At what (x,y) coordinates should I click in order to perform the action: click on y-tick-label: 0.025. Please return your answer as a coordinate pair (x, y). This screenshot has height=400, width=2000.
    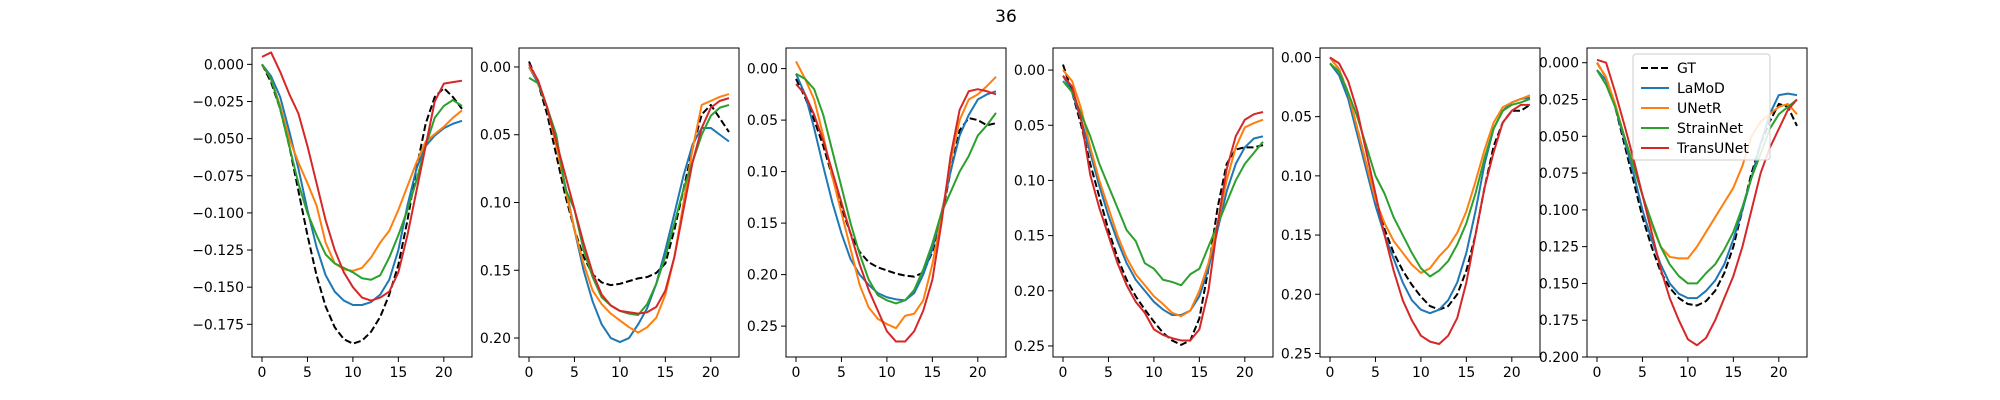
    Looking at the image, I should click on (1559, 101).